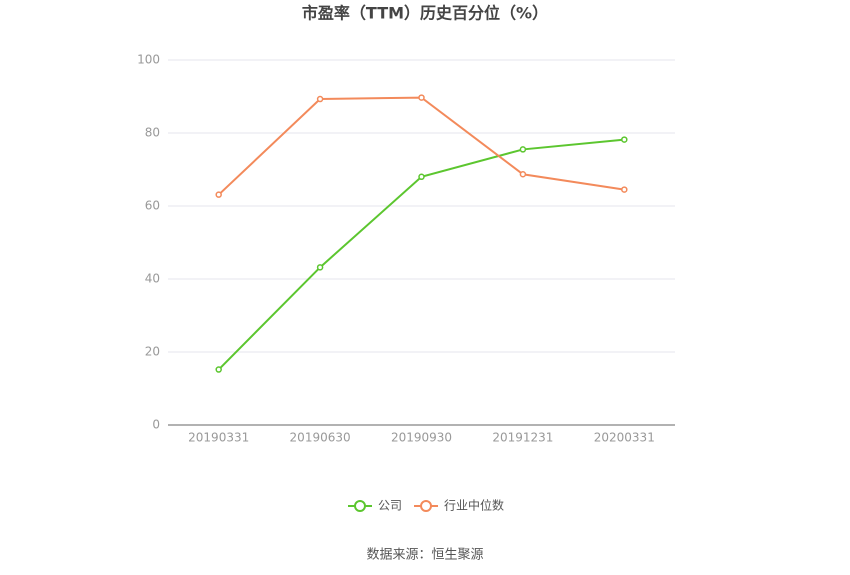 The image size is (850, 575). Describe the element at coordinates (148, 60) in the screenshot. I see `y-tick-label: 100` at that location.